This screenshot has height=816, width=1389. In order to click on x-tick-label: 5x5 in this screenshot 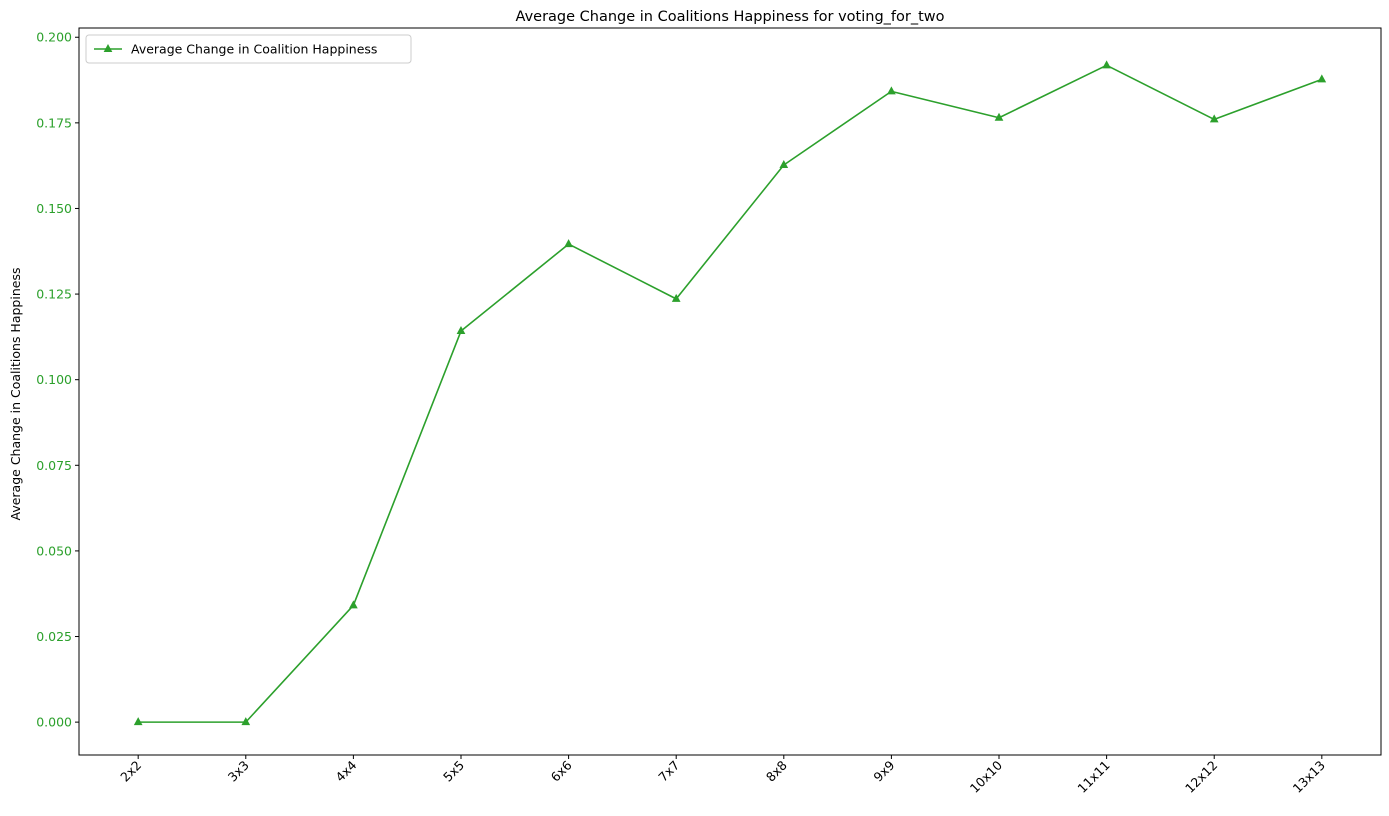, I will do `click(453, 771)`.